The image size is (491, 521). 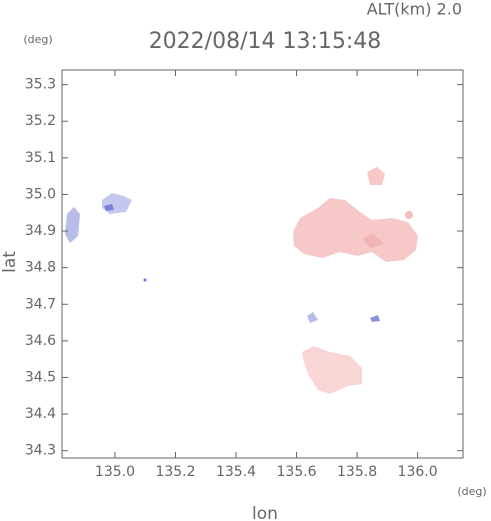 I want to click on x-tick-label: 135.6, so click(x=297, y=472).